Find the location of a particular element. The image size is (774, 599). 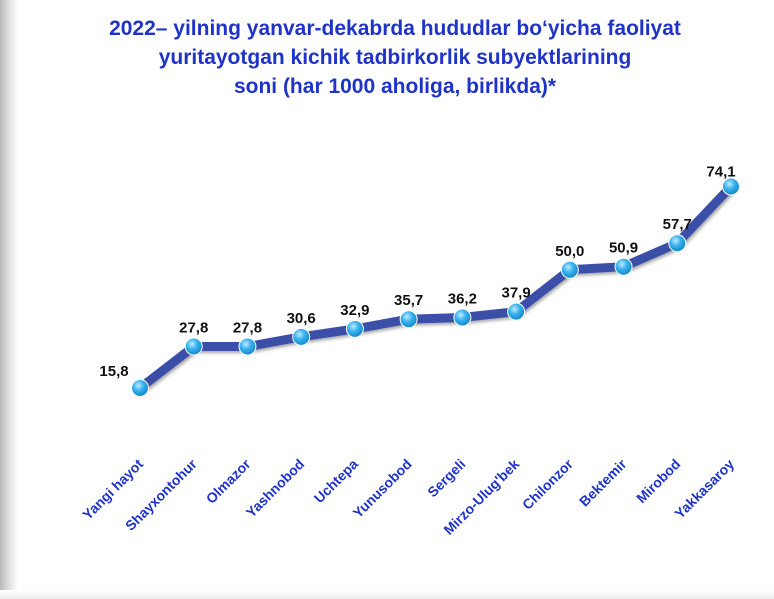

data-value-label: 30,6 is located at coordinates (301, 318).